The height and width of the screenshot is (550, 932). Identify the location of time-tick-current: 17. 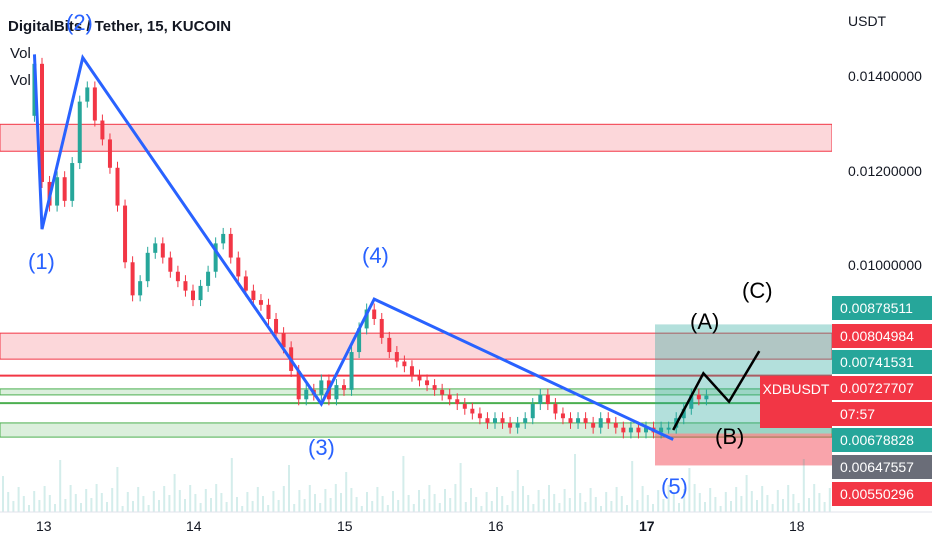
(647, 526).